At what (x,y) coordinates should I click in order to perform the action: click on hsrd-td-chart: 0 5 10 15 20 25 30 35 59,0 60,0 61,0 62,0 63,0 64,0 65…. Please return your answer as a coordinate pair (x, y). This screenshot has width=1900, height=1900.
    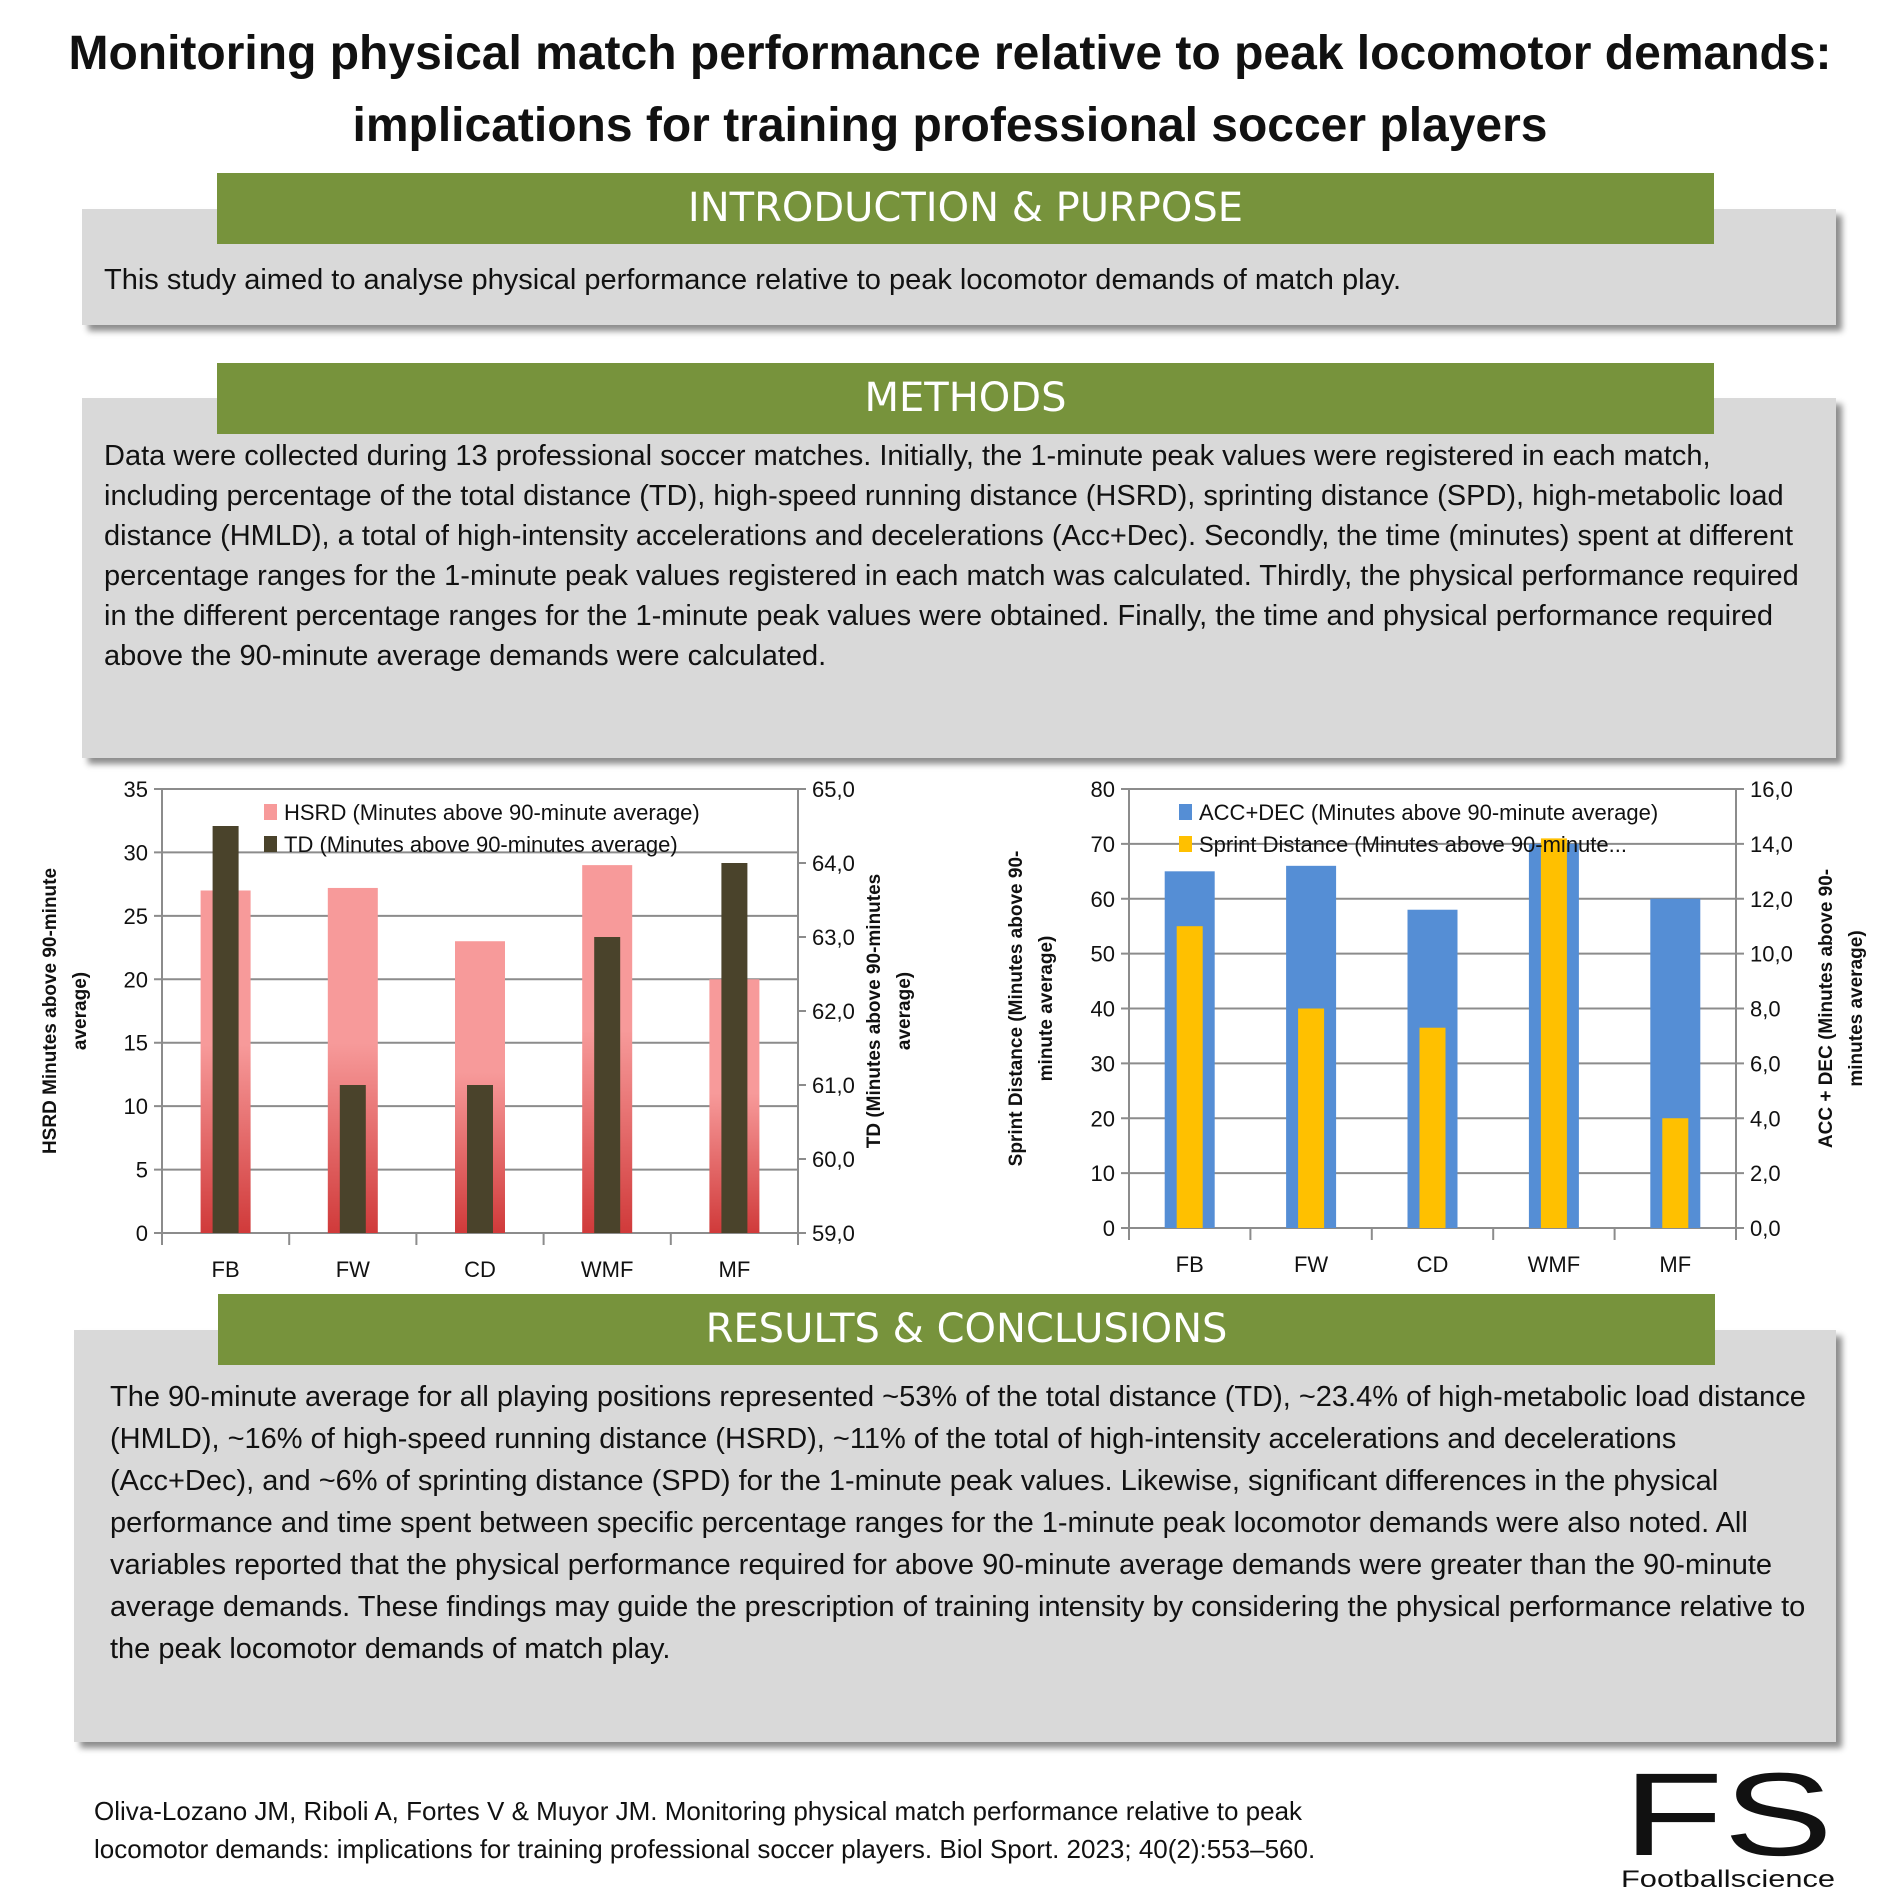
    Looking at the image, I should click on (477, 1029).